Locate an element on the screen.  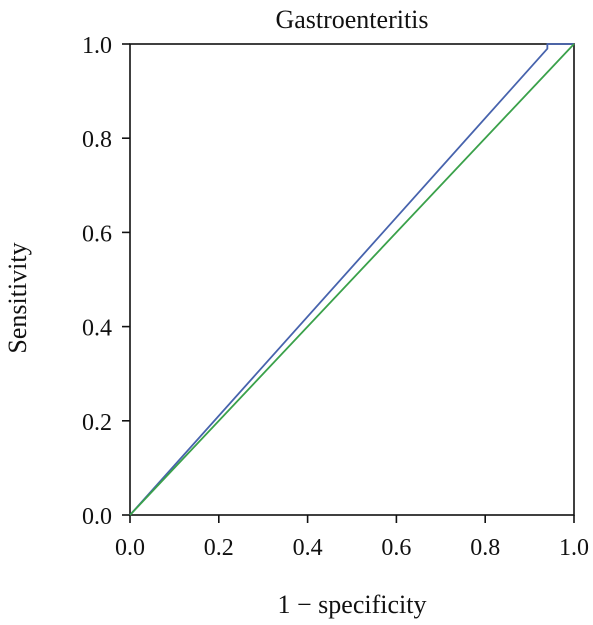
x-tick-label: 0.2 is located at coordinates (219, 548).